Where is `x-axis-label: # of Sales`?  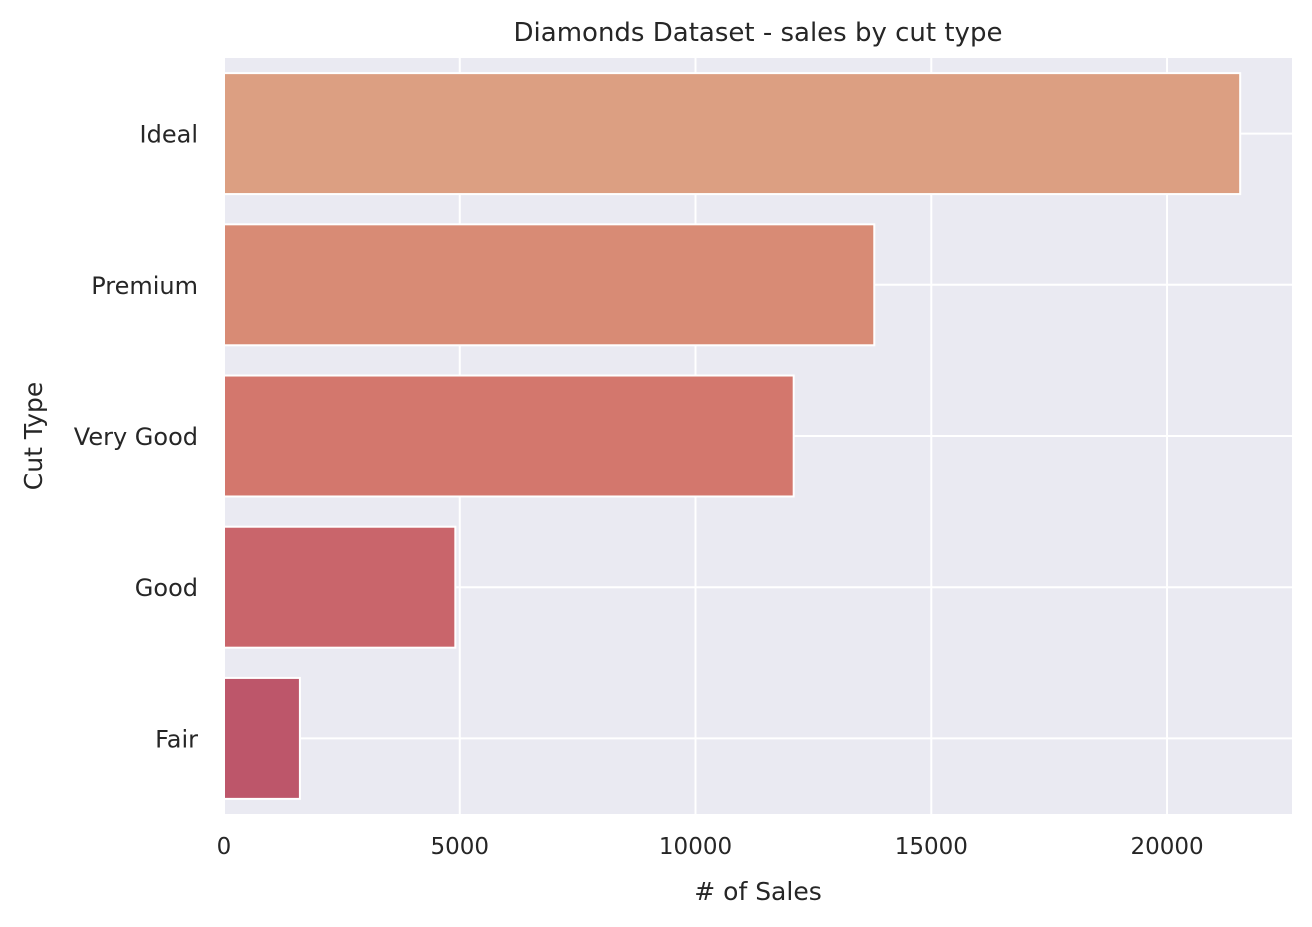
x-axis-label: # of Sales is located at coordinates (757, 891).